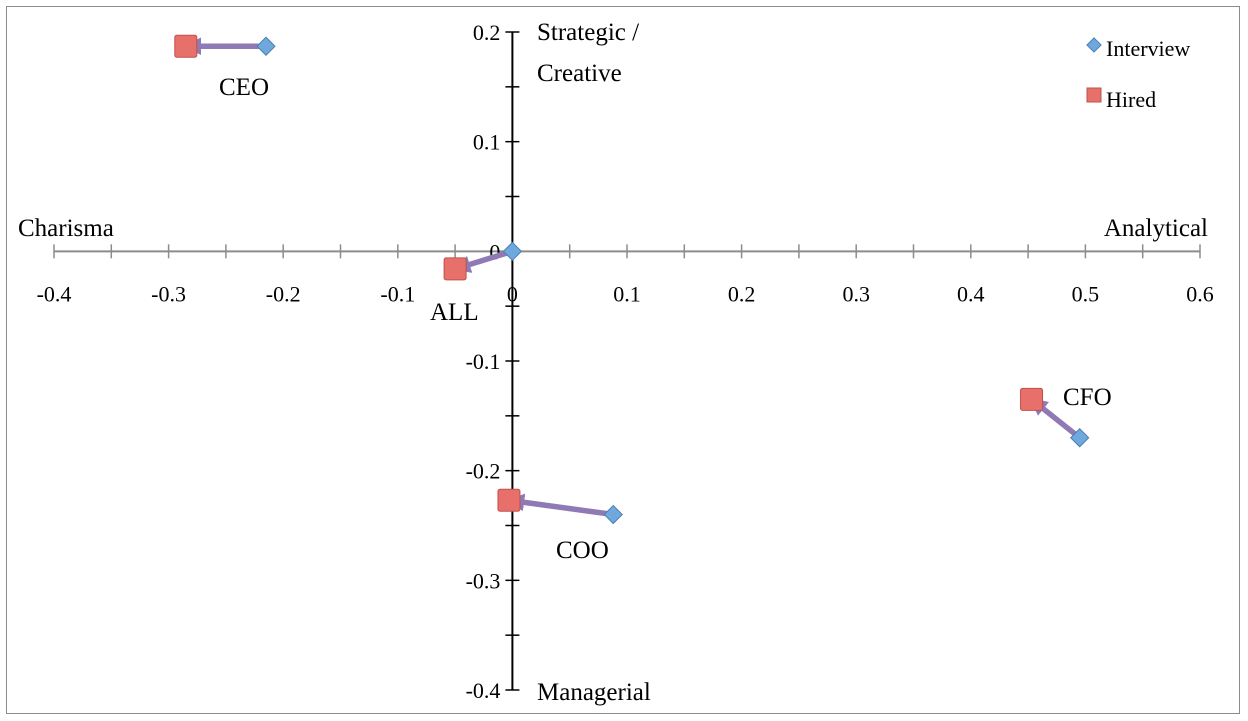  What do you see at coordinates (856, 293) in the screenshot?
I see `x-tick-label: 0.3` at bounding box center [856, 293].